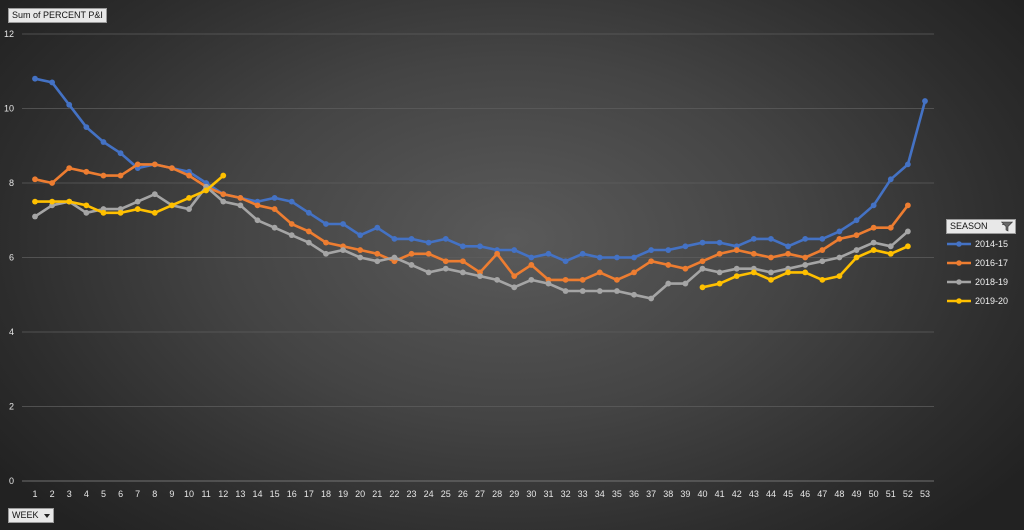 The image size is (1024, 530). Describe the element at coordinates (11, 332) in the screenshot. I see `y-tick-label: 4` at that location.